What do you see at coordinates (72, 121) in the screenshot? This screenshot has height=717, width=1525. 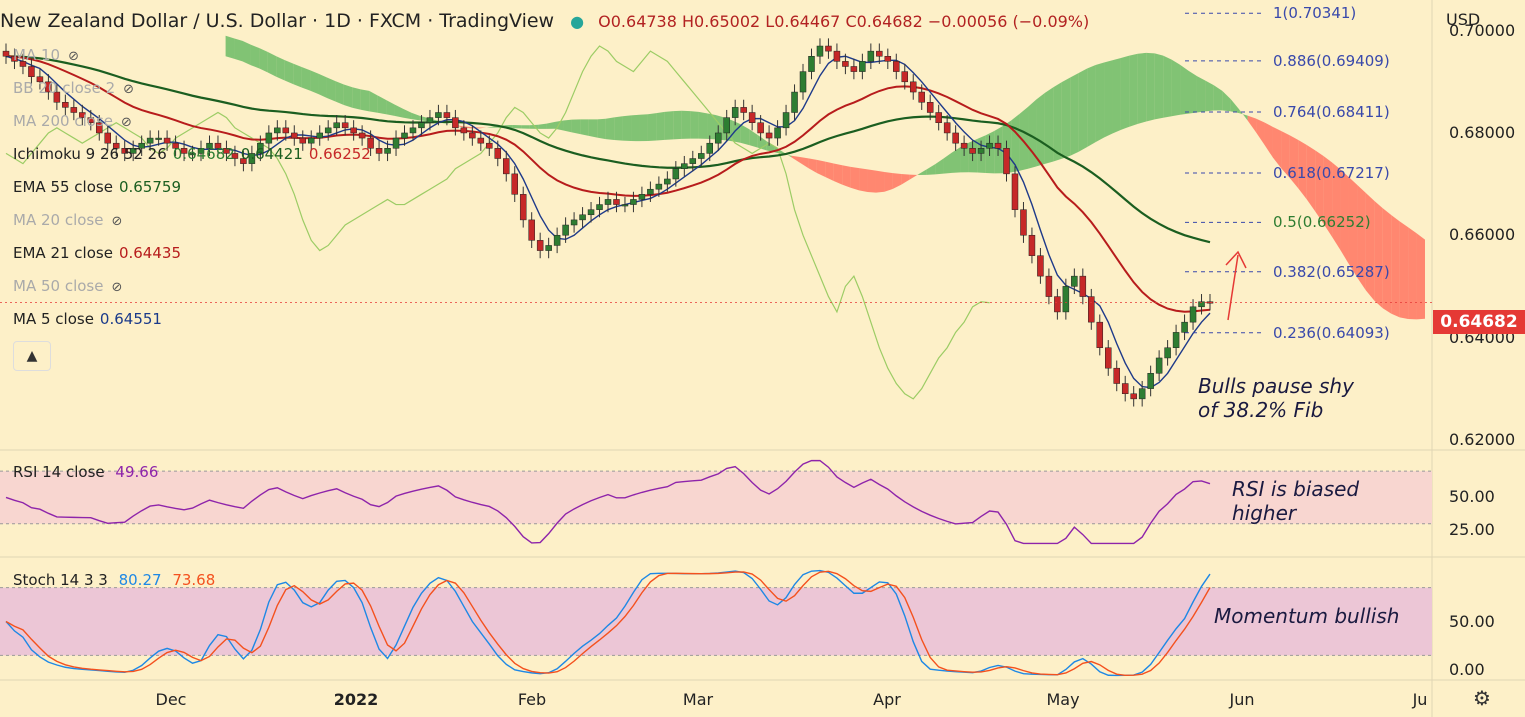 I see `legend-item: MA 200 close ⊘` at bounding box center [72, 121].